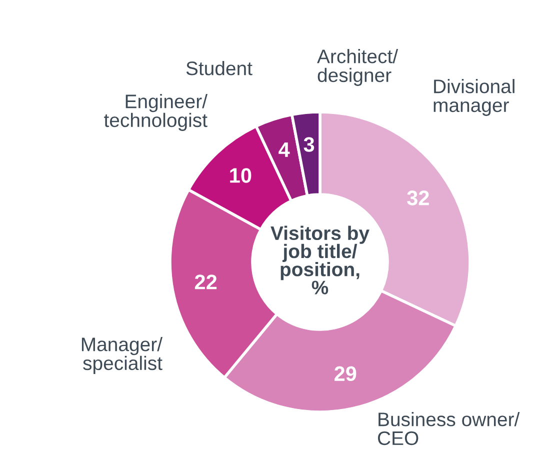  I want to click on text: Visitors by job title/ position, %, so click(320, 260).